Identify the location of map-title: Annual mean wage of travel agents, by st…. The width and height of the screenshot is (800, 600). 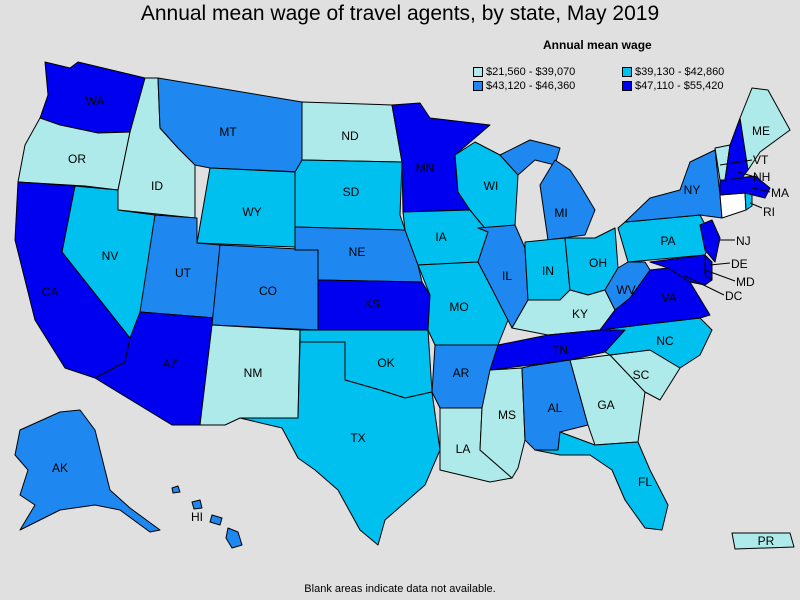
(400, 13).